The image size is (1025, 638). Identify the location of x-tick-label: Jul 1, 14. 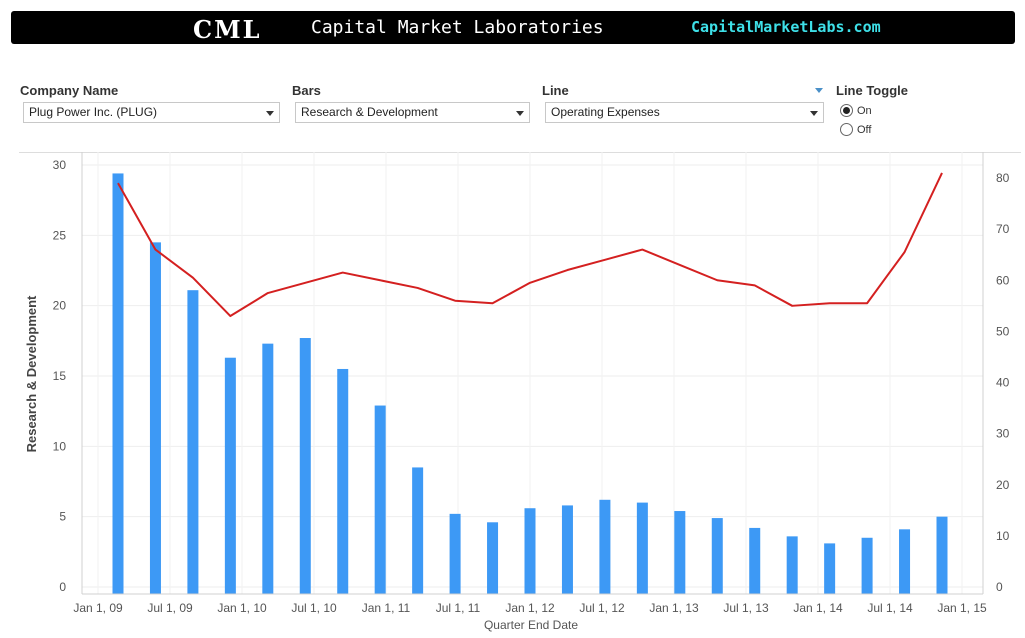
(890, 608).